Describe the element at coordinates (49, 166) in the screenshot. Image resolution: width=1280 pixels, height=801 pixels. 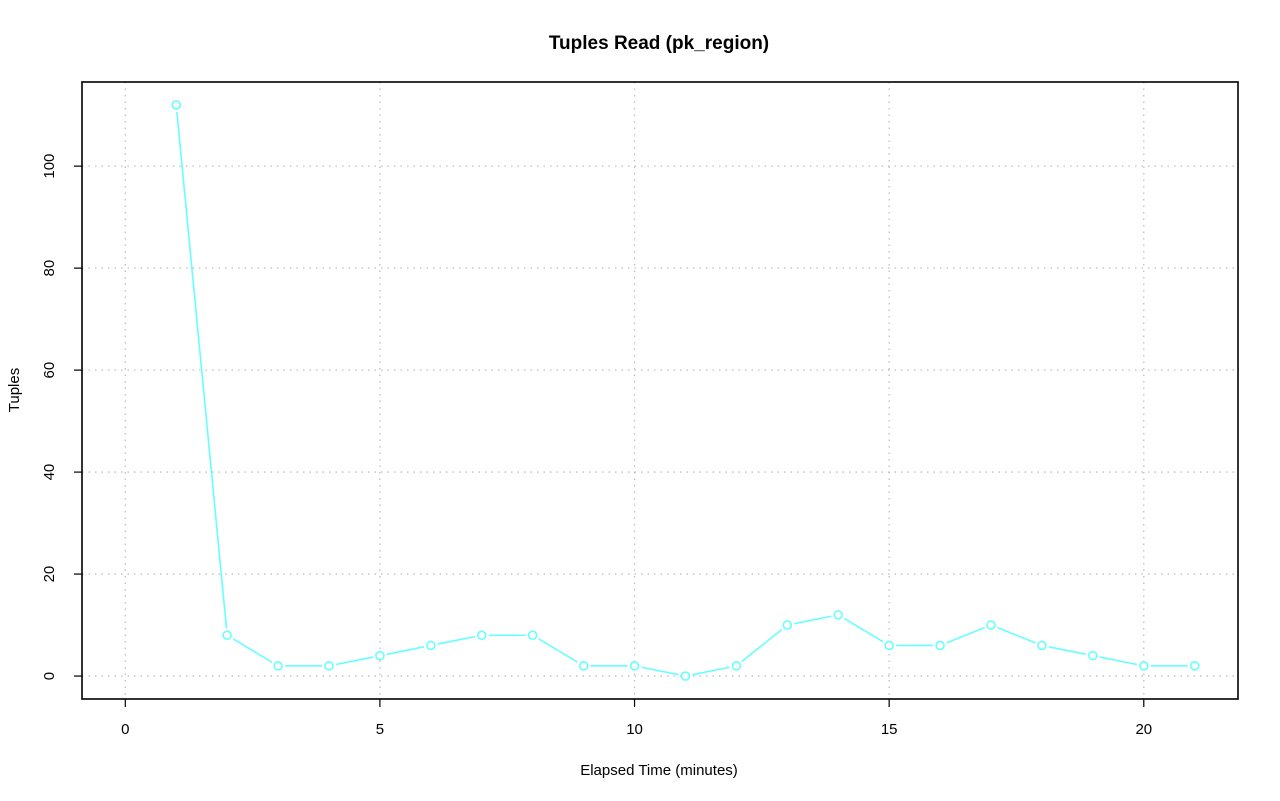
I see `y-tick-label: 100` at that location.